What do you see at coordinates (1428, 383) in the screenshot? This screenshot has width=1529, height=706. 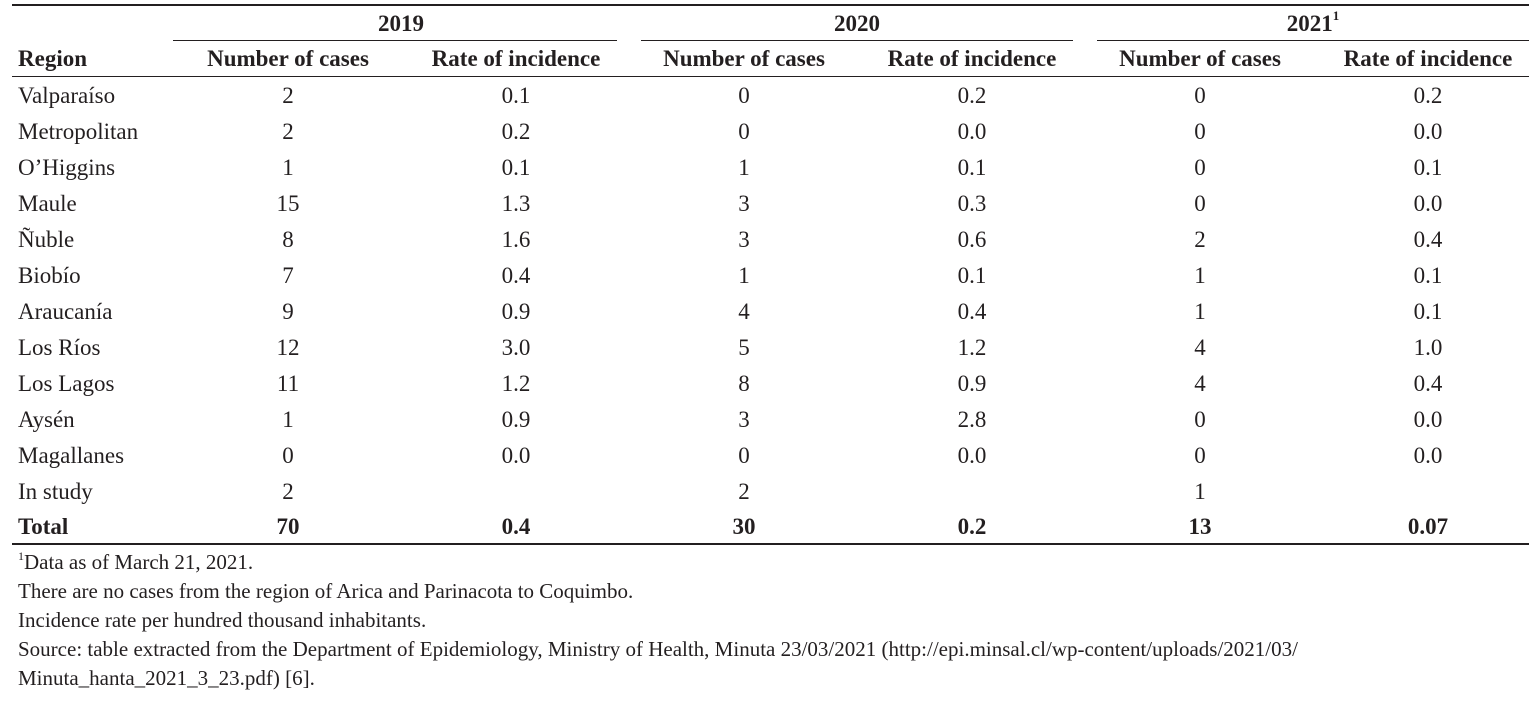 I see `rate-cell-2021: 0.4` at bounding box center [1428, 383].